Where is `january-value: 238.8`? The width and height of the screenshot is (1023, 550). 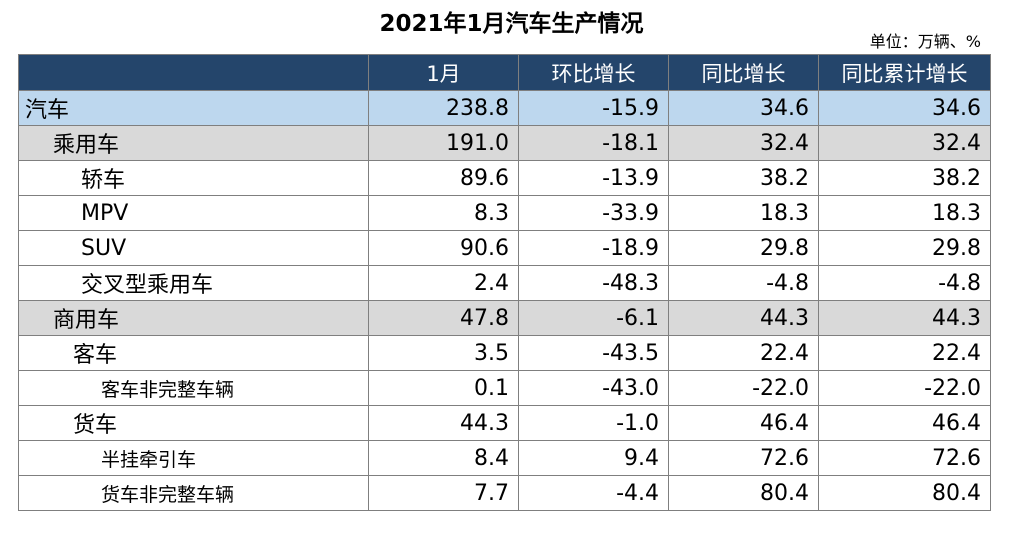
january-value: 238.8 is located at coordinates (443, 108).